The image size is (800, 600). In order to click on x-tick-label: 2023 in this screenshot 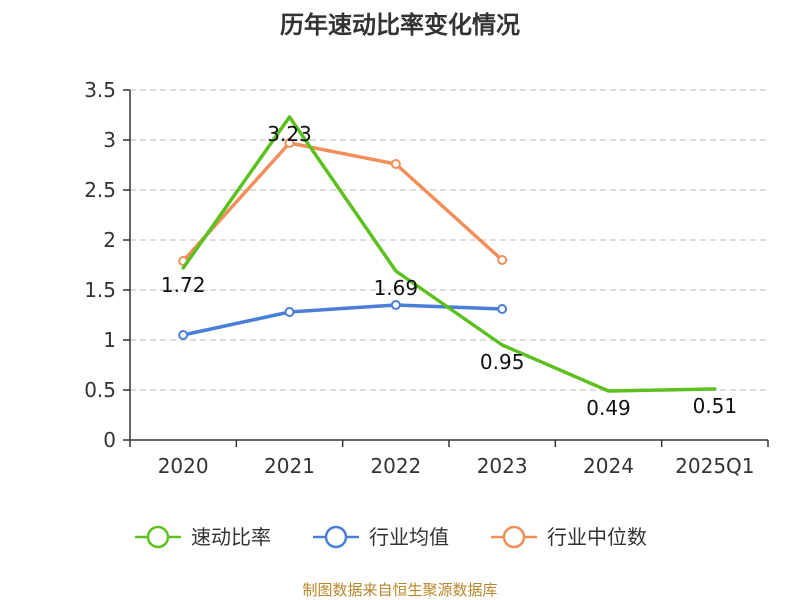, I will do `click(502, 466)`.